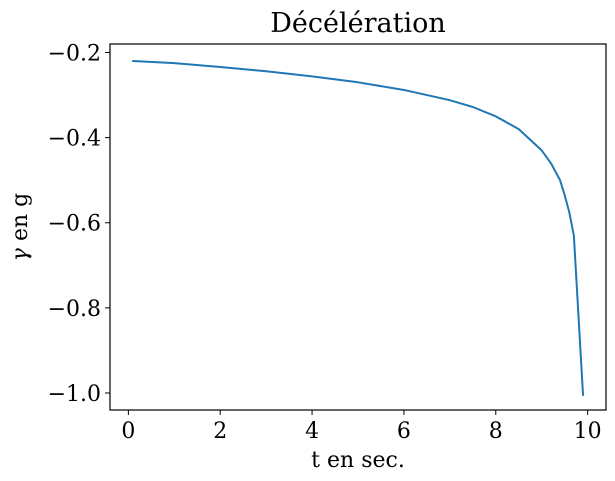 The width and height of the screenshot is (615, 481). I want to click on y-tick-label: −0.6, so click(74, 224).